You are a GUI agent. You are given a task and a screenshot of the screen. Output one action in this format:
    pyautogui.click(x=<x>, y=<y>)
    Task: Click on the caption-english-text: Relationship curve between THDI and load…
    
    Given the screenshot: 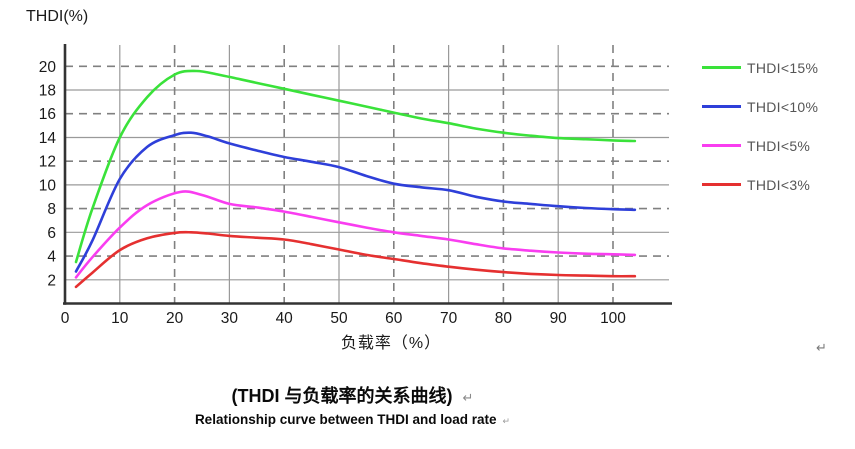 What is the action you would take?
    pyautogui.click(x=345, y=419)
    